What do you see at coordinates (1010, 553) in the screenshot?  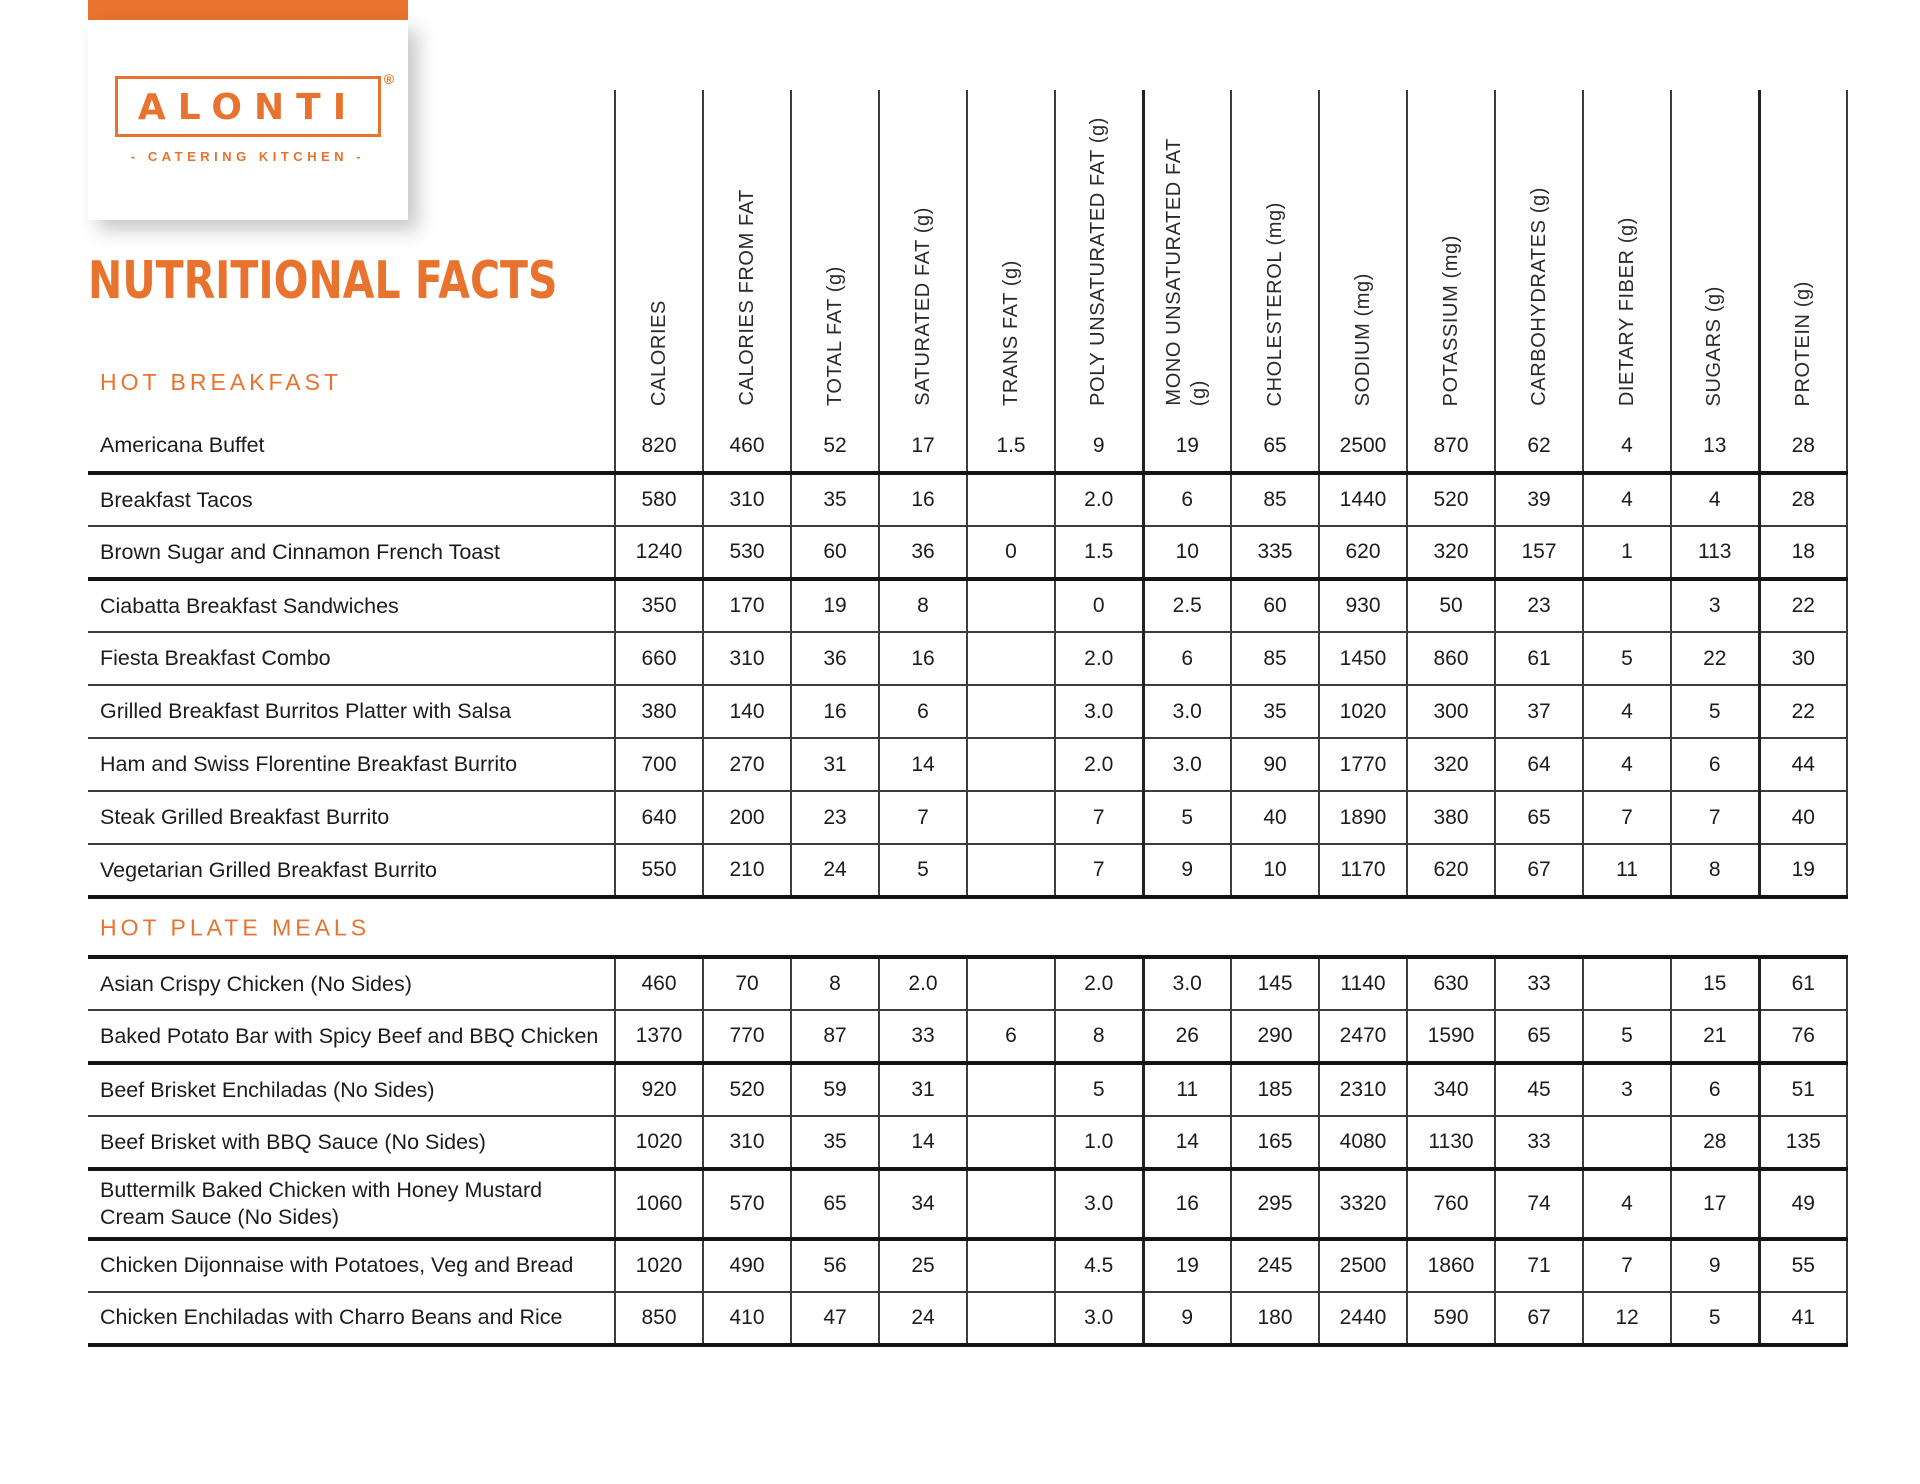 I see `nutrition-value-trans-fat-g: 0` at bounding box center [1010, 553].